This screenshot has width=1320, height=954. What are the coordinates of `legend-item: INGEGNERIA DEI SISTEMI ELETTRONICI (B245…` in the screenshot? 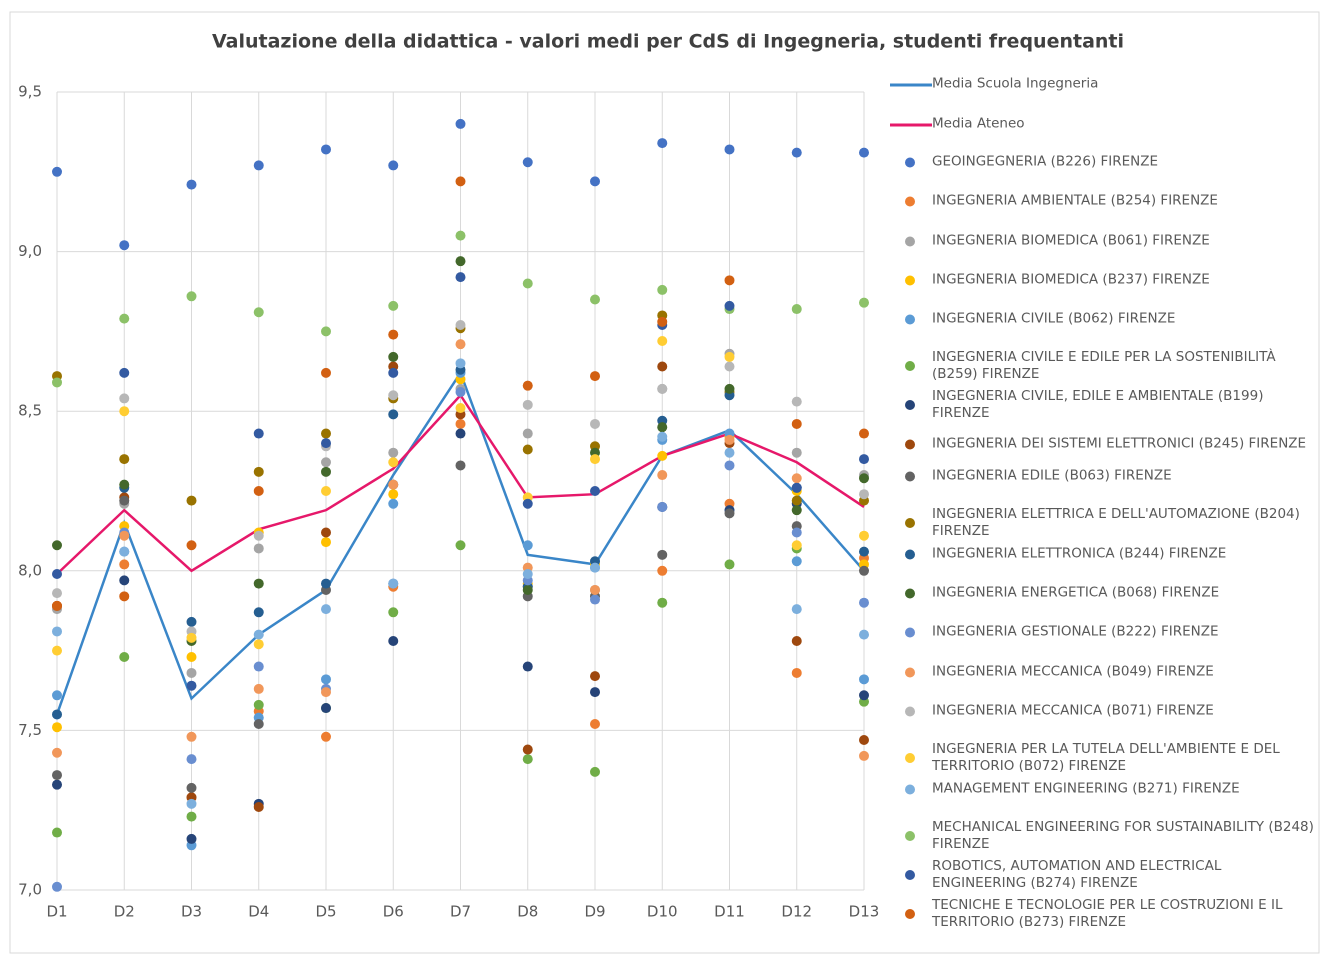 It's located at (1103, 444).